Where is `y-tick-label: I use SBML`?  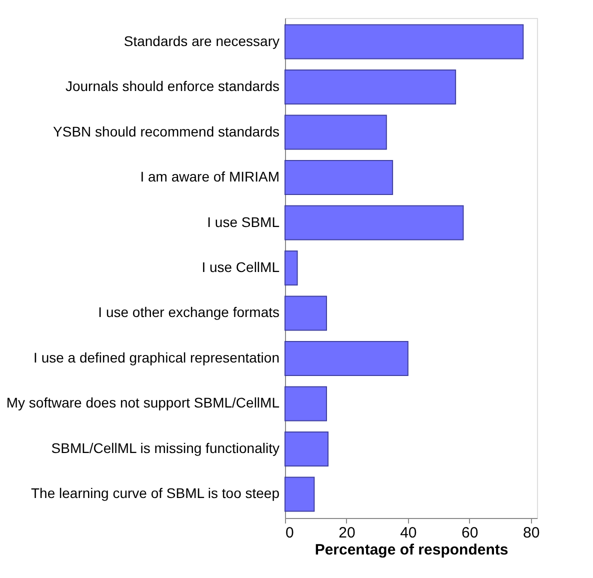 y-tick-label: I use SBML is located at coordinates (243, 222).